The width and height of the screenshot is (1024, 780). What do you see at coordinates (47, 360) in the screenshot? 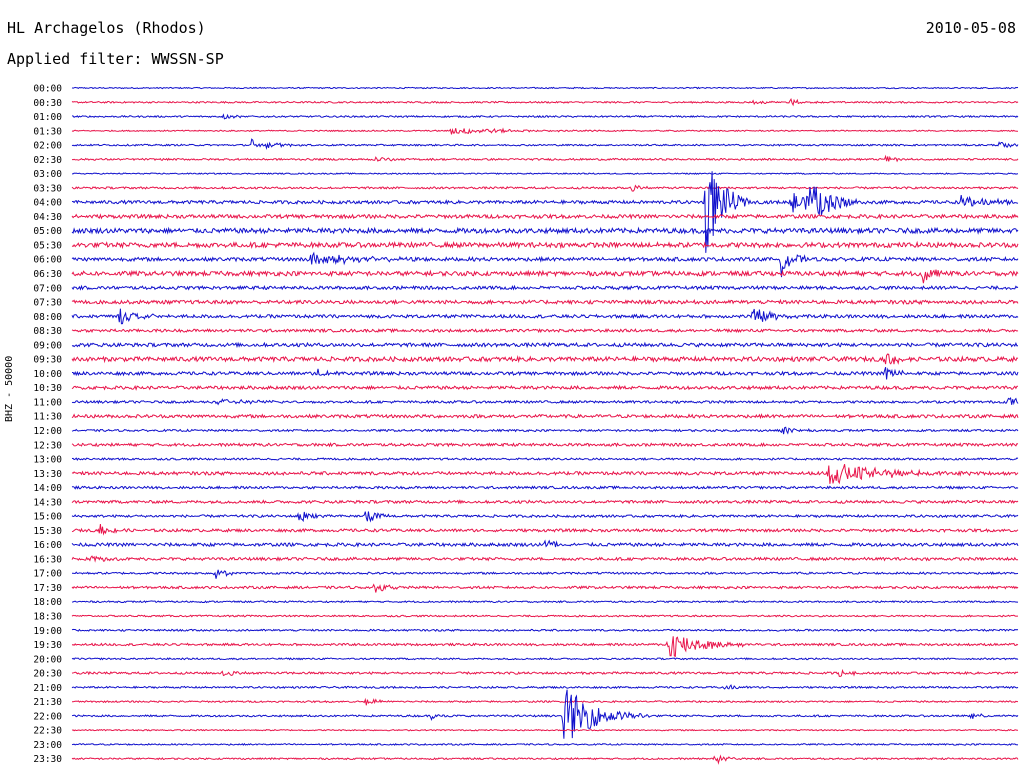
I see `time-label: 09:30` at bounding box center [47, 360].